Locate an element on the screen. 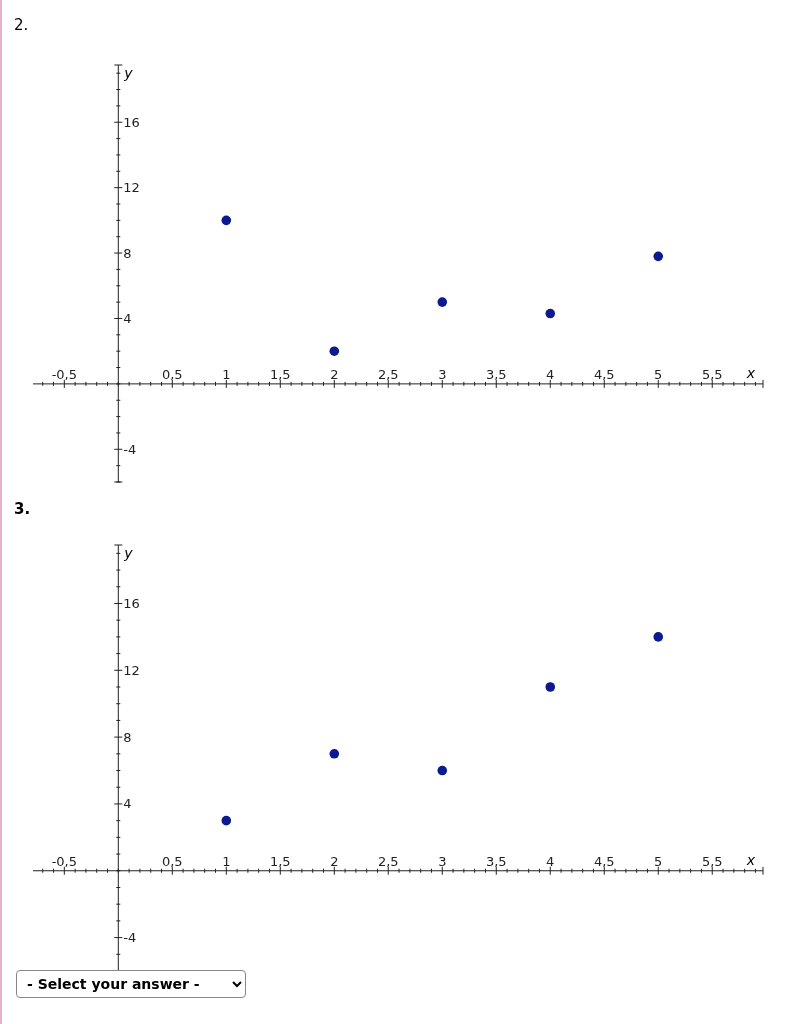 The image size is (804, 1024). answer-dropdown: - Select your answer - is located at coordinates (131, 984).